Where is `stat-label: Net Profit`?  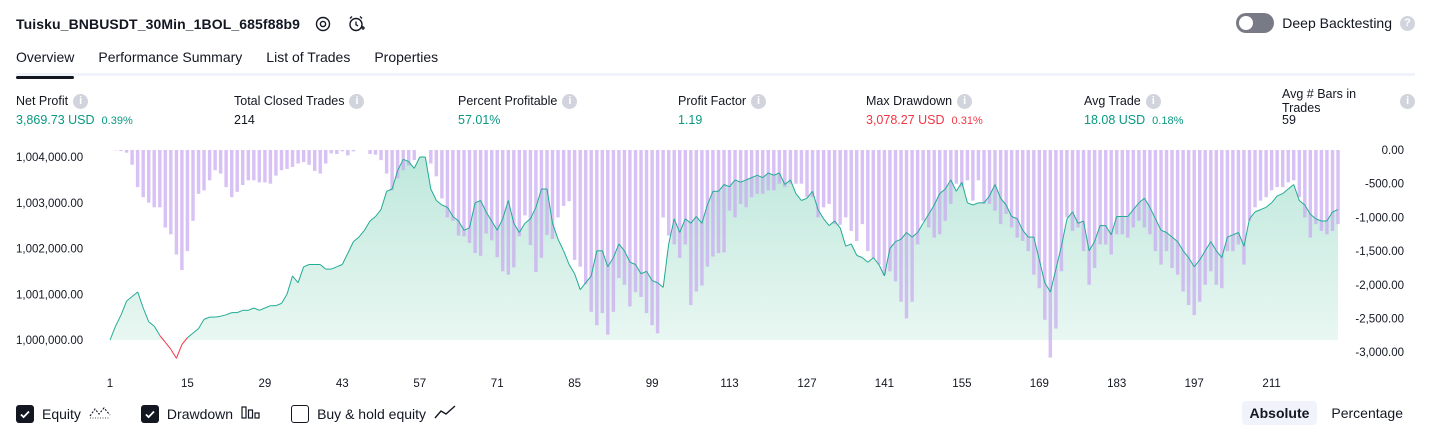 stat-label: Net Profit is located at coordinates (42, 101).